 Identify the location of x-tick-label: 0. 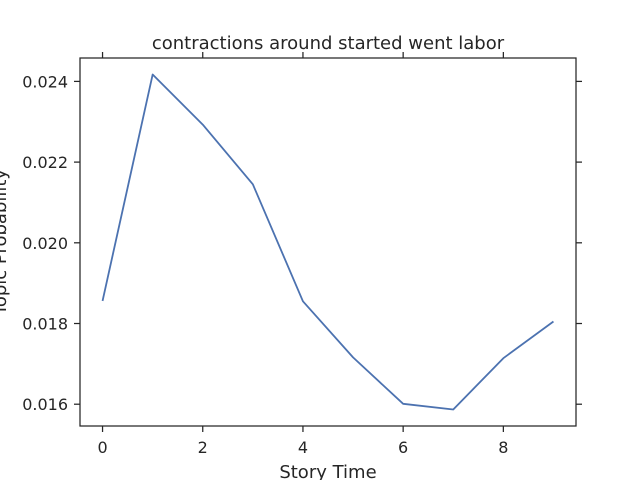
(102, 447).